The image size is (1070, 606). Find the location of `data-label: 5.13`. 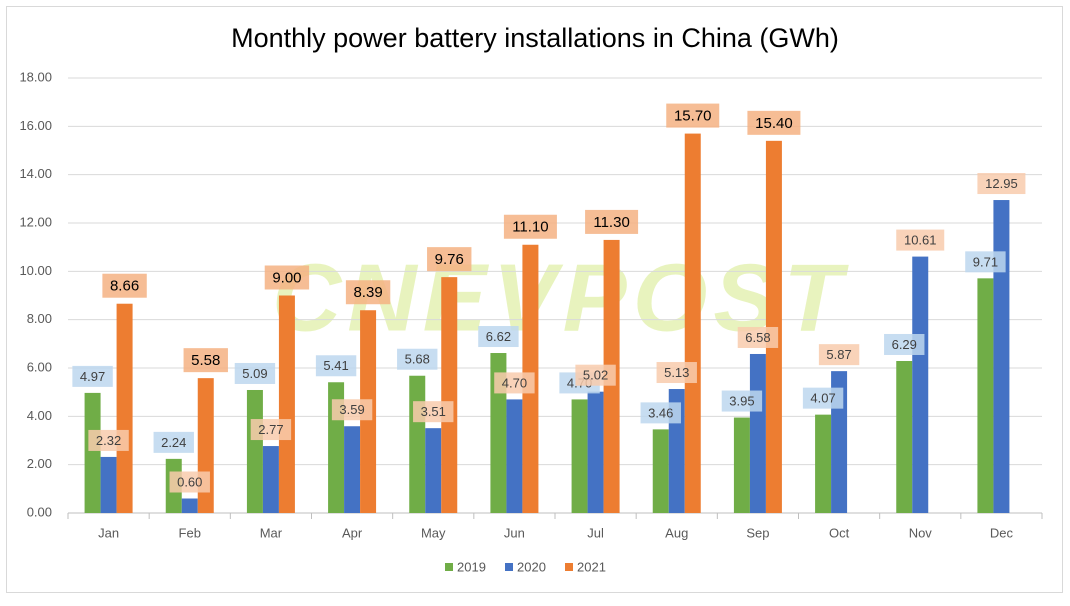

data-label: 5.13 is located at coordinates (676, 372).